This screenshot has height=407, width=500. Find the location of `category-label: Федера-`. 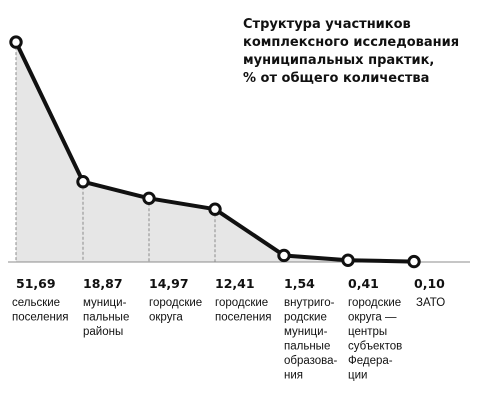

category-label: Федера- is located at coordinates (370, 361).